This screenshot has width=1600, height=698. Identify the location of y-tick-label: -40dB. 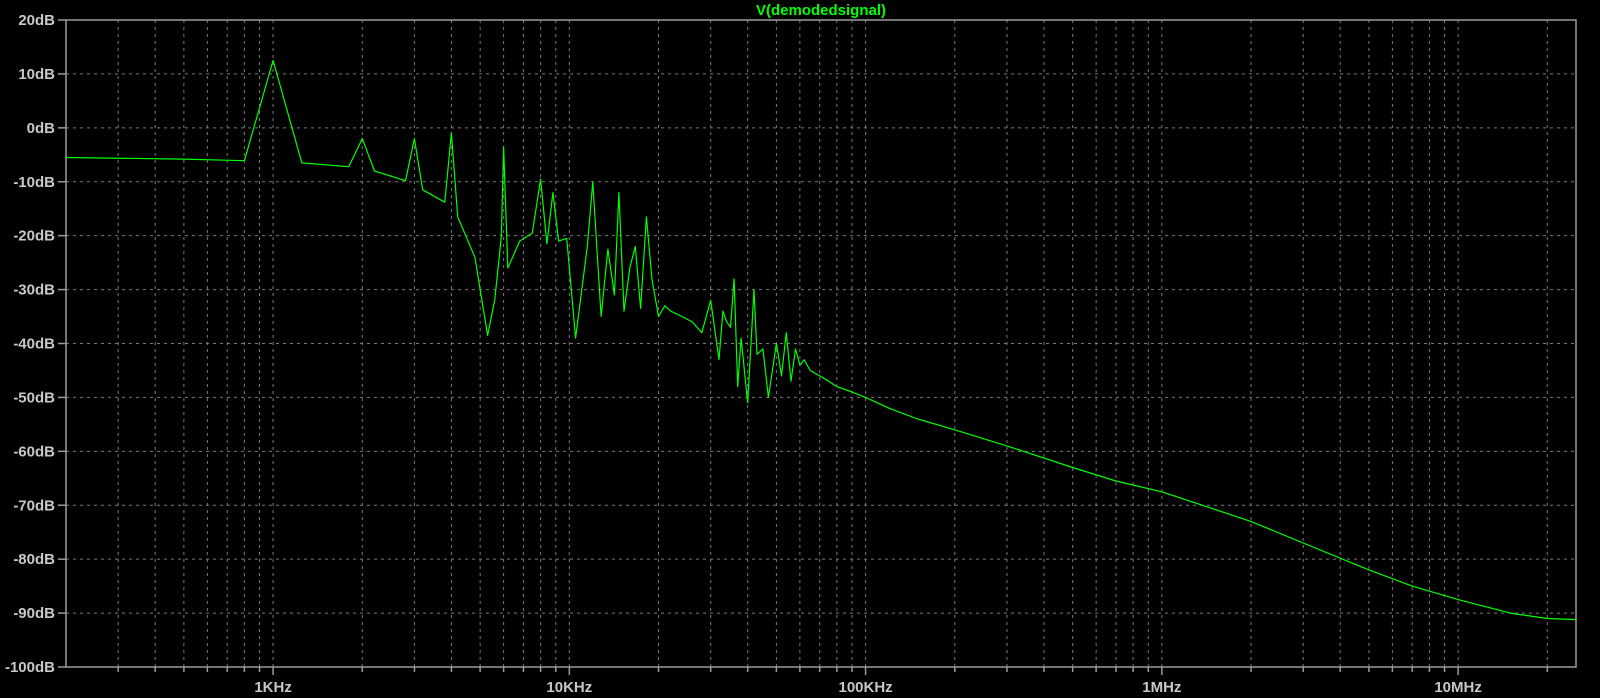
(34, 344).